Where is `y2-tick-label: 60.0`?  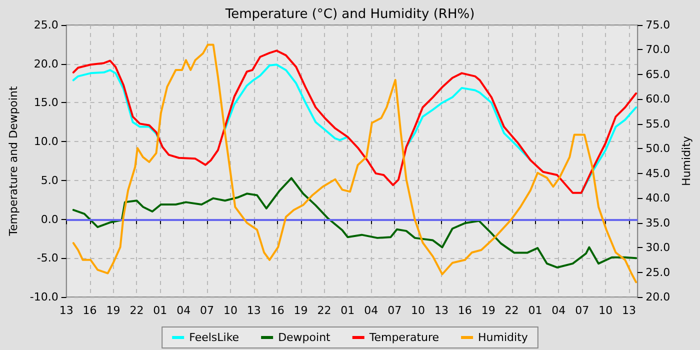
y2-tick-label: 60.0 is located at coordinates (658, 99).